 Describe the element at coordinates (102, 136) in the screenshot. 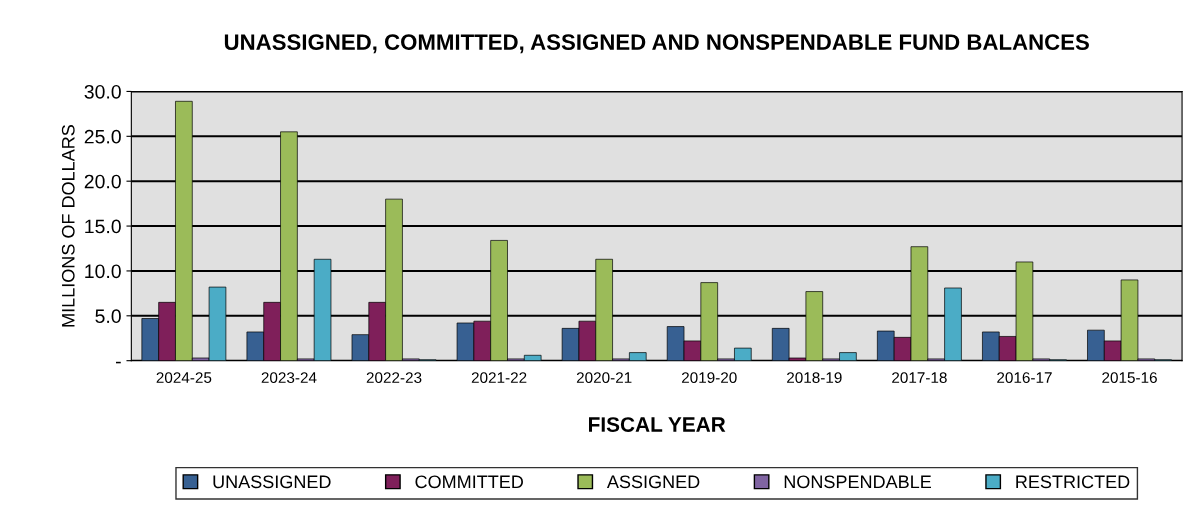

I see `y-tick-label: 25.0` at that location.